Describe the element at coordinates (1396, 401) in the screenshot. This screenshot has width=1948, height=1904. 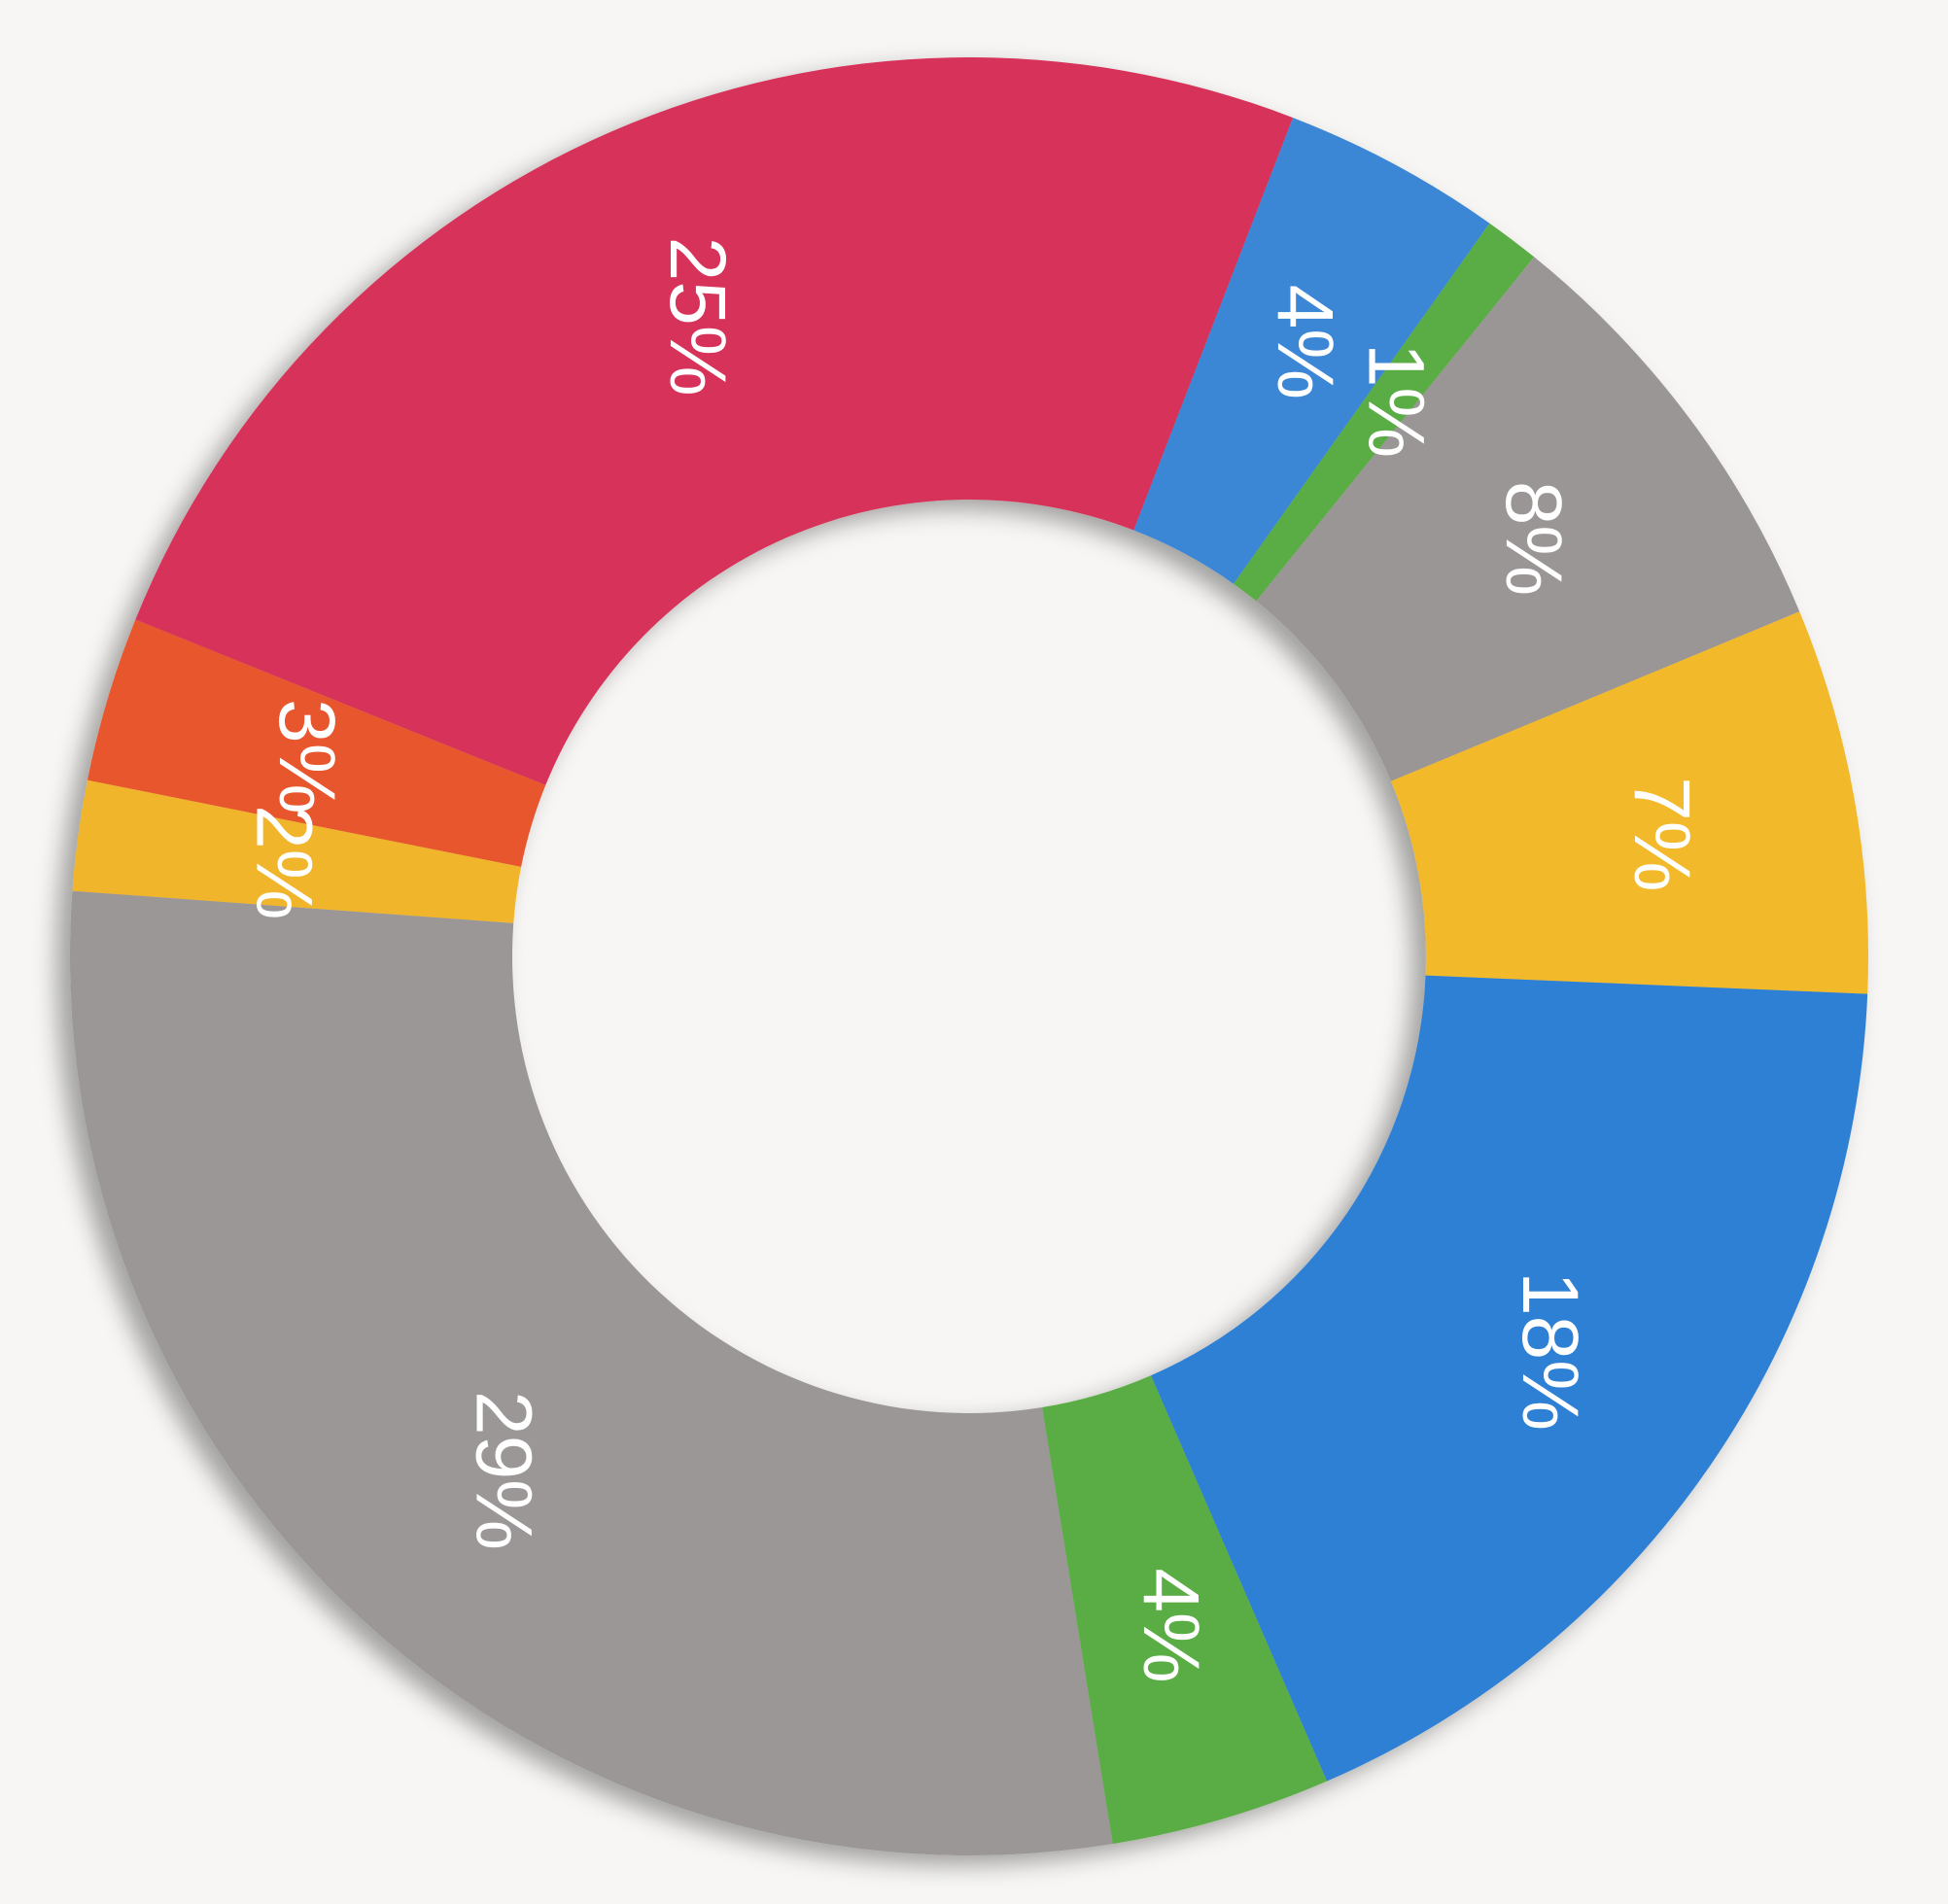
I see `data-label: 1%` at that location.